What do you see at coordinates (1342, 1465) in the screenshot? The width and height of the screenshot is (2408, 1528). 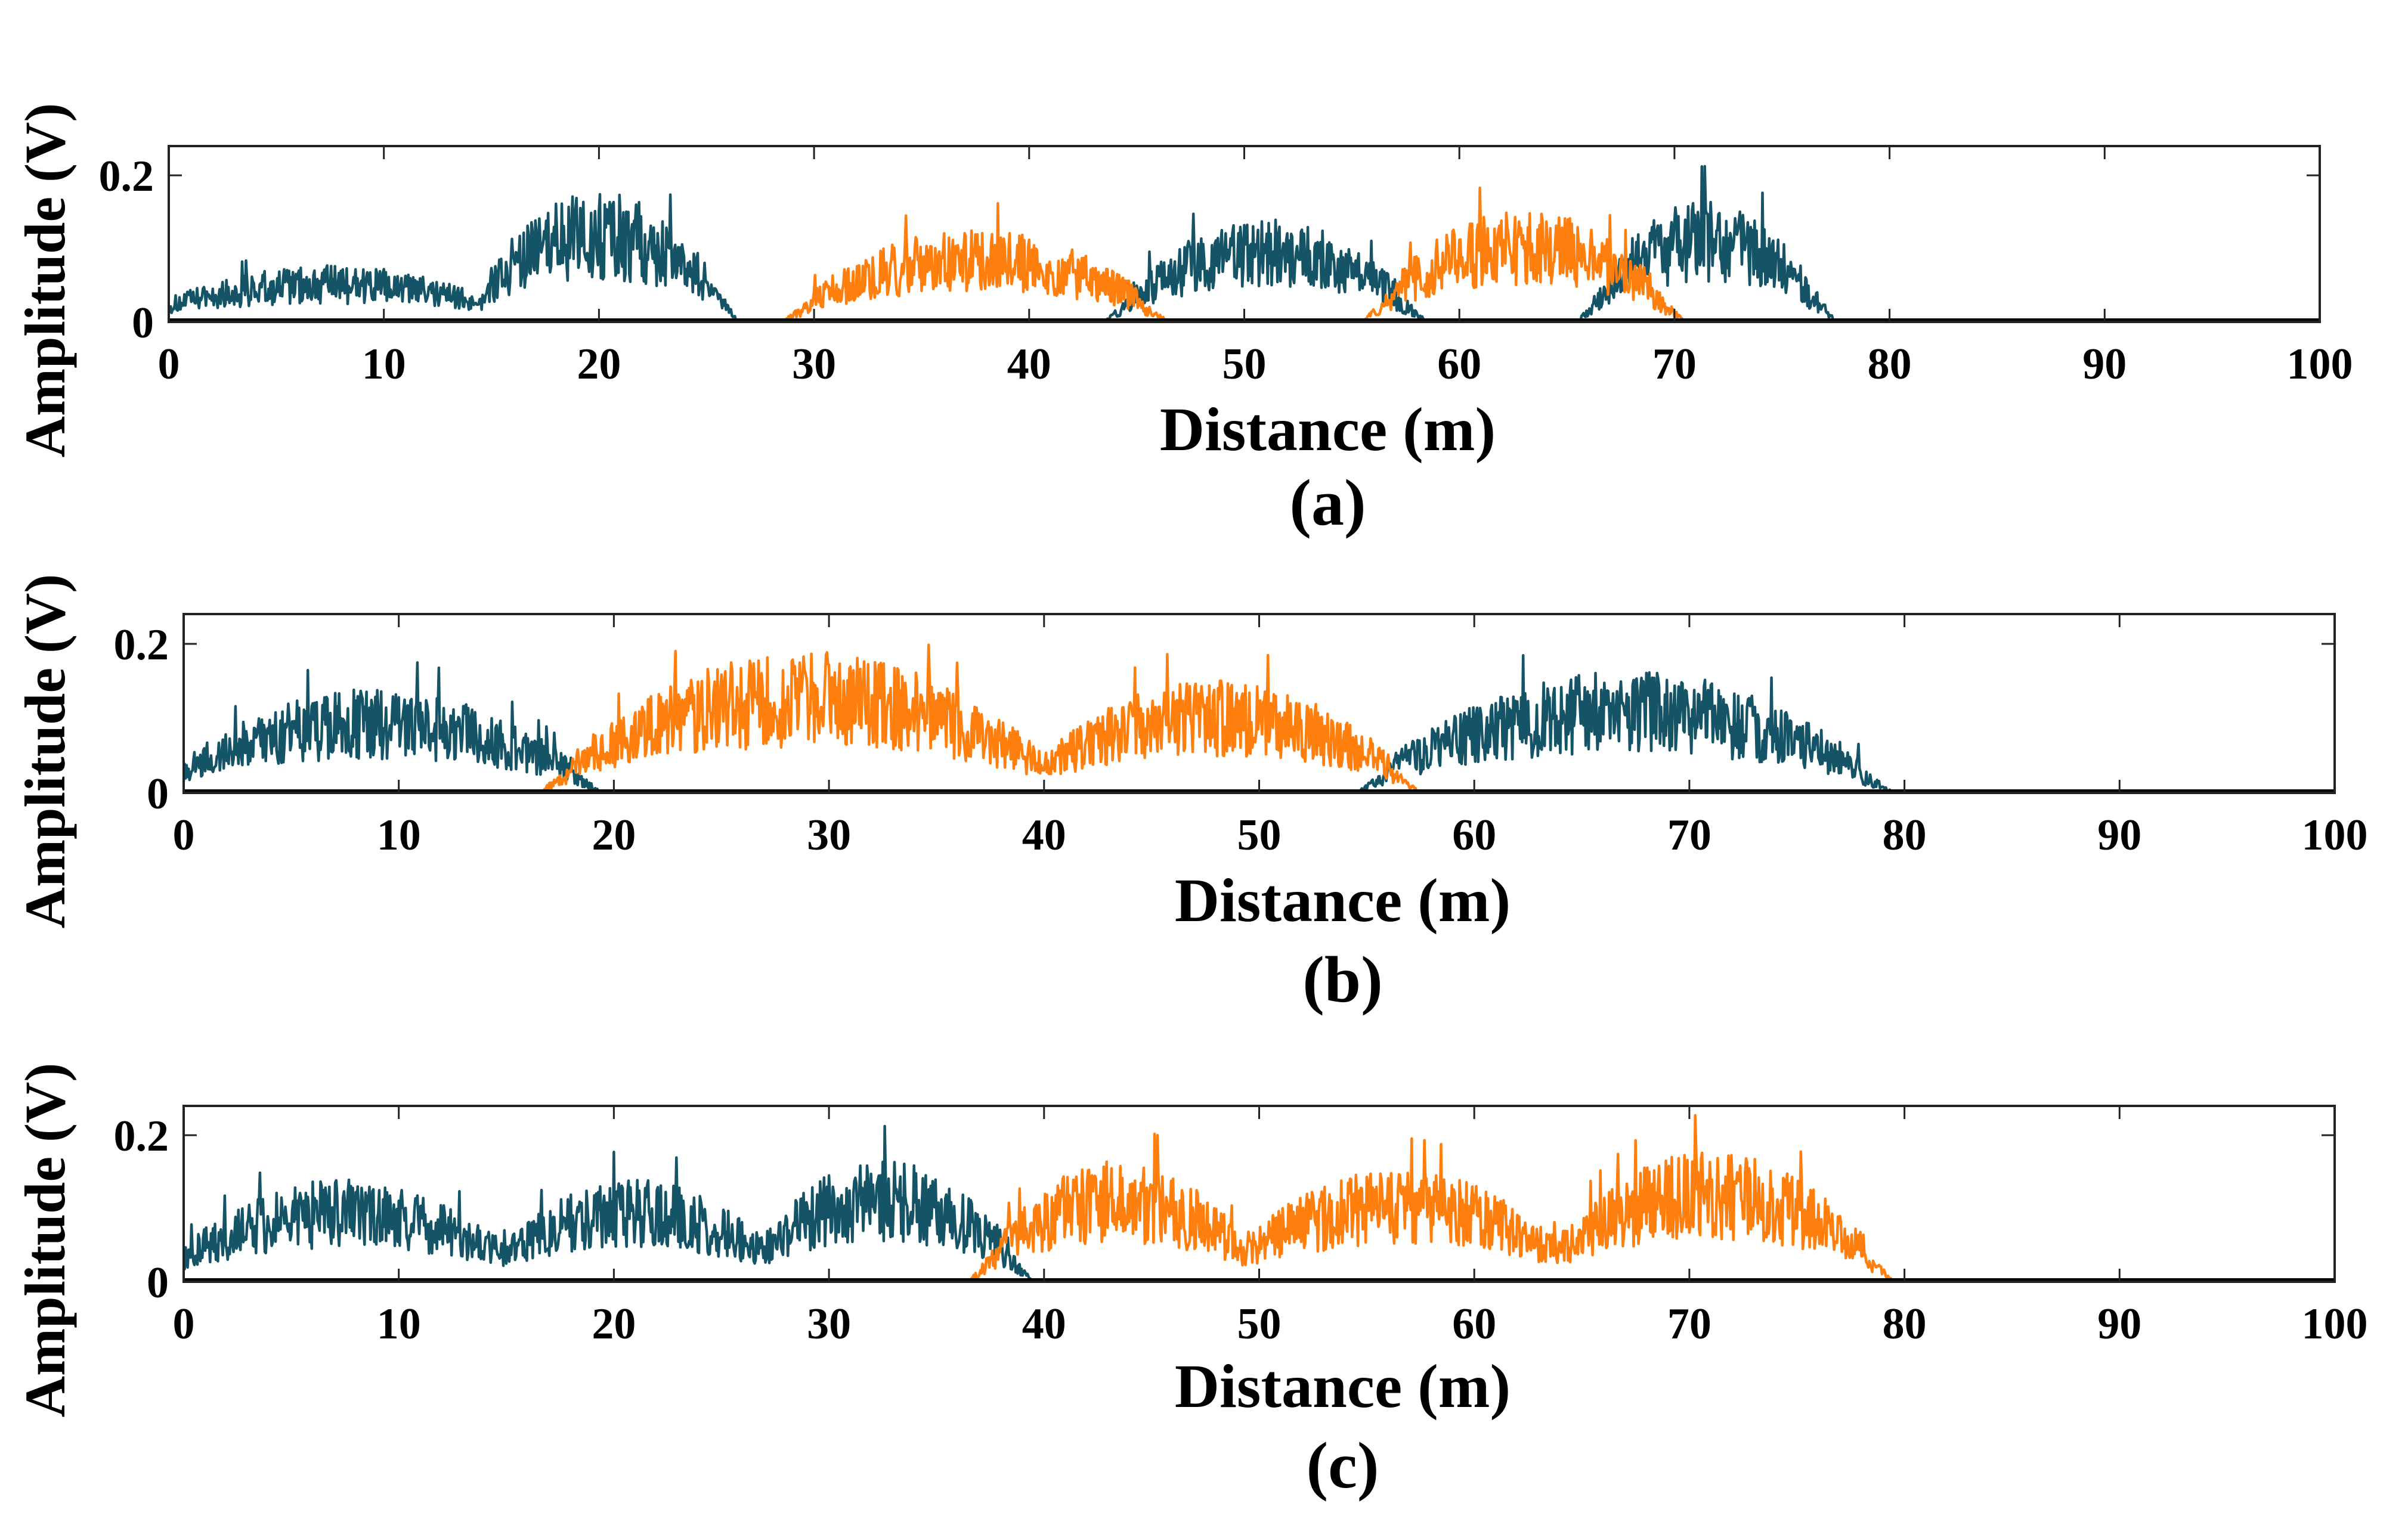 I see `panel-label: (c)` at bounding box center [1342, 1465].